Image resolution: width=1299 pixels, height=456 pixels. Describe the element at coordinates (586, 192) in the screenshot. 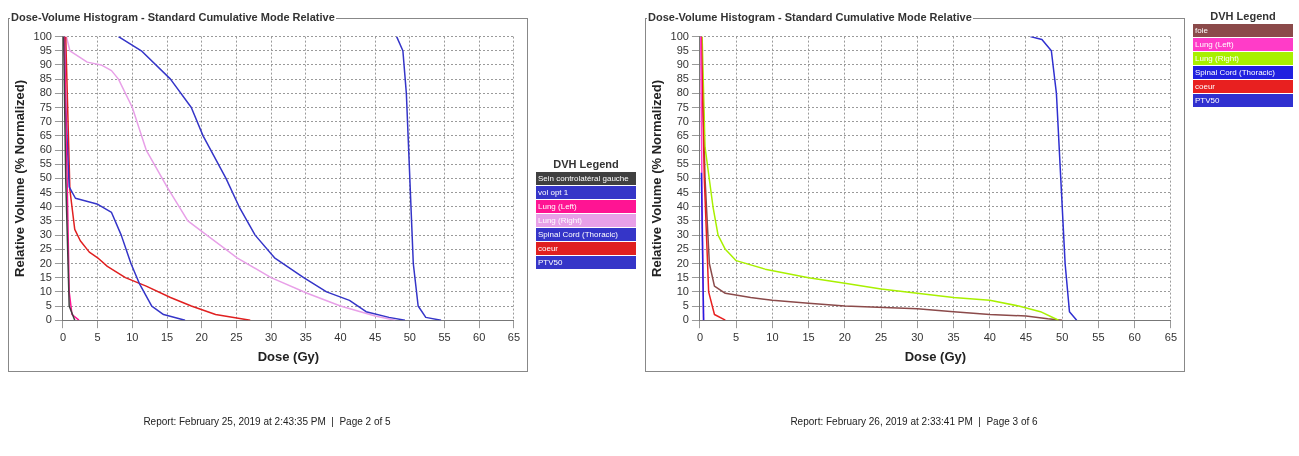

I see `text: vol opt 1` at that location.